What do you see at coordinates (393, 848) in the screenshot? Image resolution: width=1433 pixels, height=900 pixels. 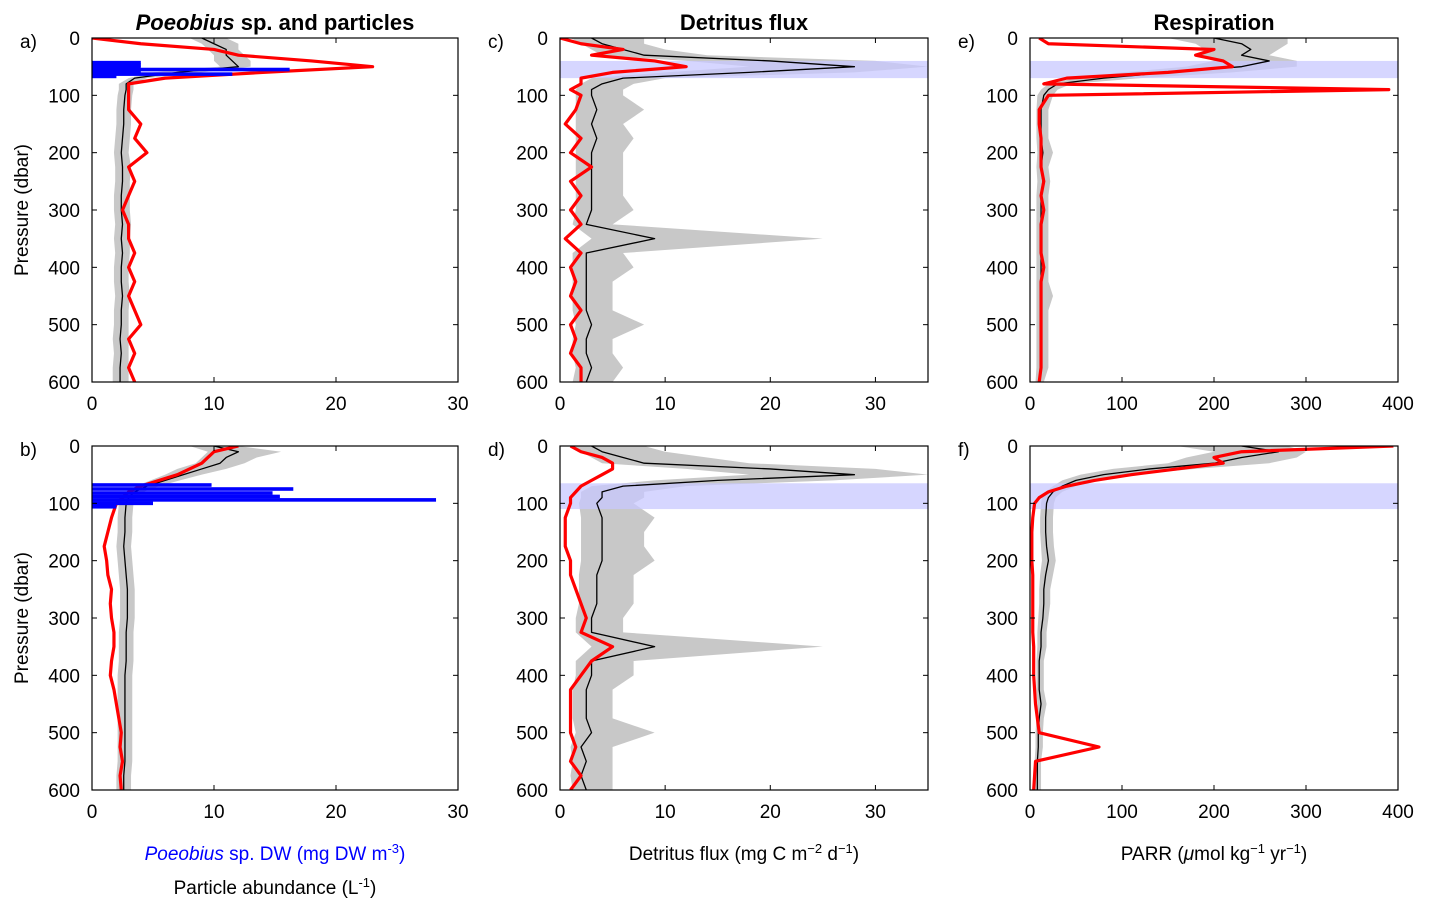 I see `text-segment: -3` at bounding box center [393, 848].